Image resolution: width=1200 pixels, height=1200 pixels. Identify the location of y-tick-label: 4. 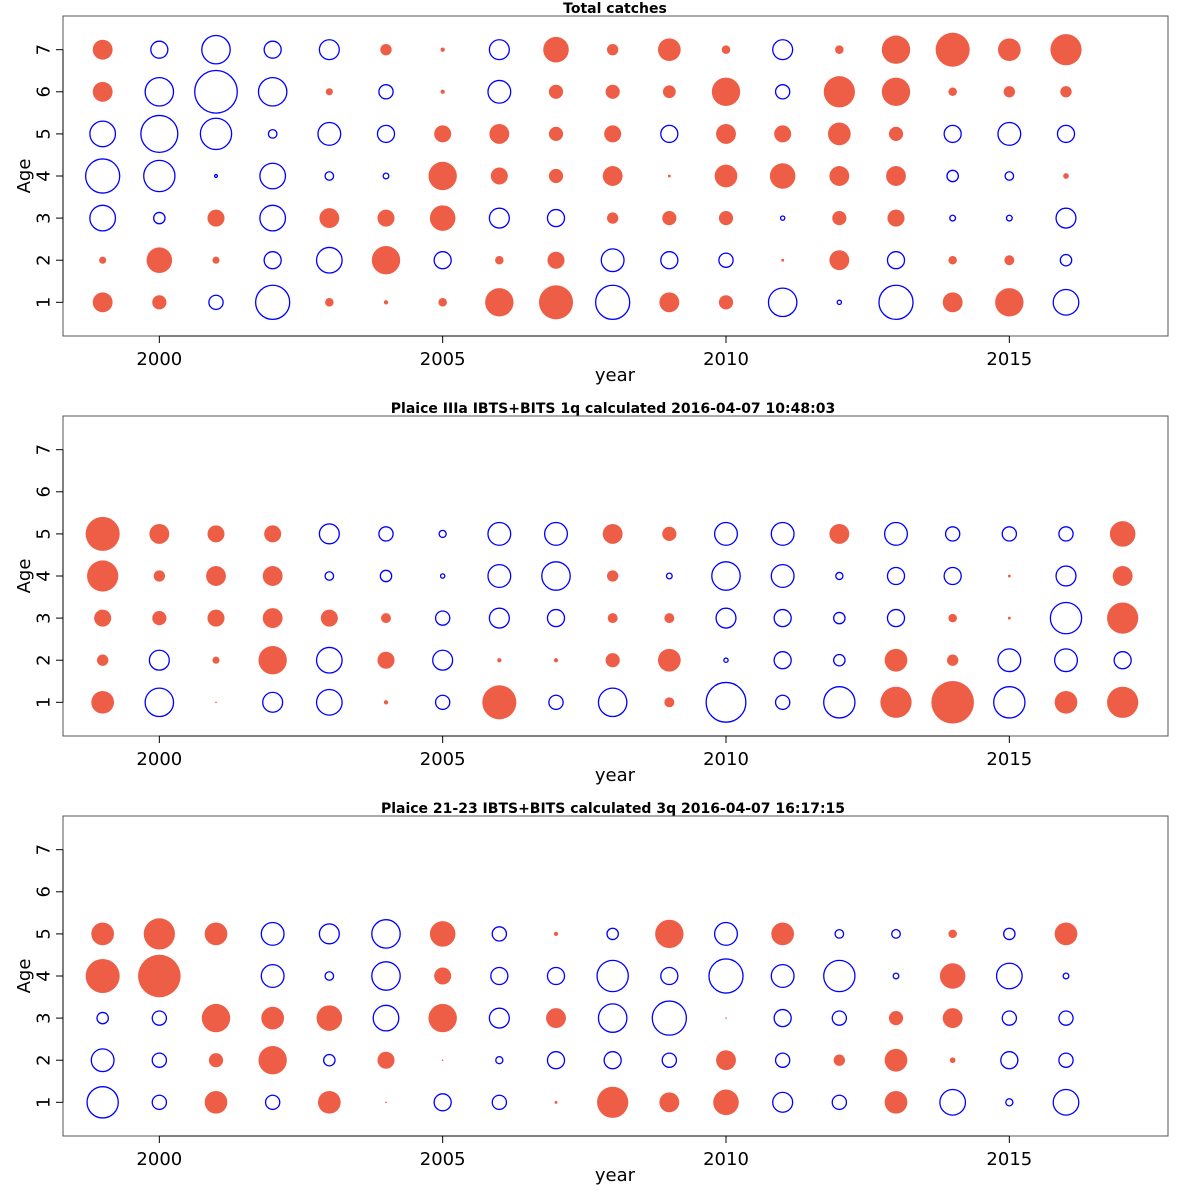
(44, 575).